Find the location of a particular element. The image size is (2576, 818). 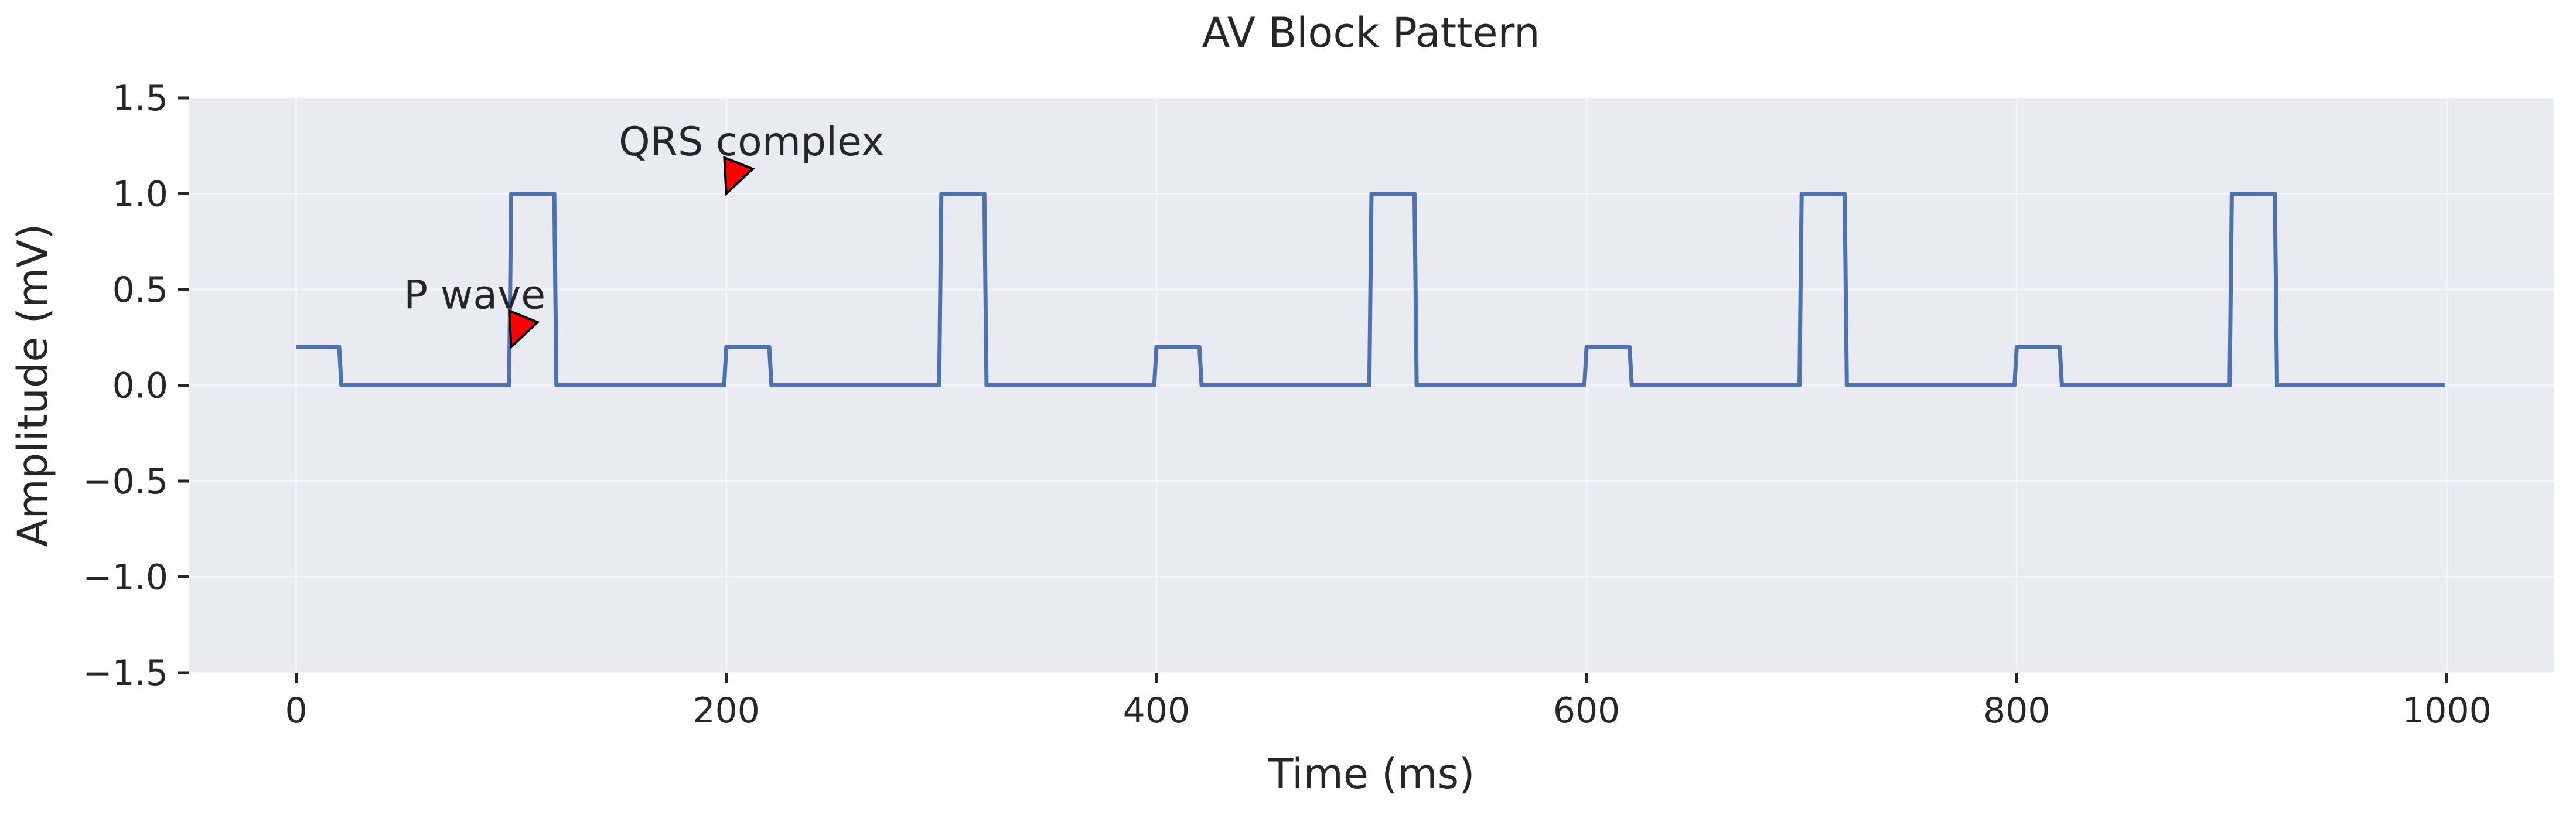

annotation-label: P wave is located at coordinates (475, 295).